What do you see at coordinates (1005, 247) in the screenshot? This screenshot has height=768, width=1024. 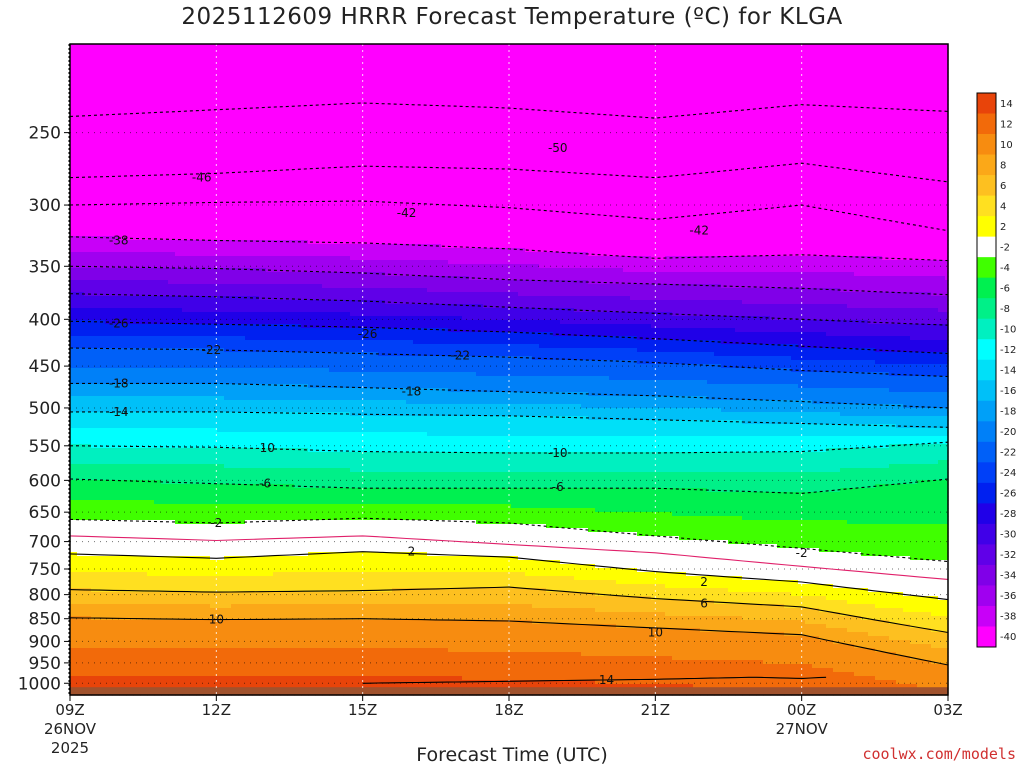 I see `colorbar-label: -2` at bounding box center [1005, 247].